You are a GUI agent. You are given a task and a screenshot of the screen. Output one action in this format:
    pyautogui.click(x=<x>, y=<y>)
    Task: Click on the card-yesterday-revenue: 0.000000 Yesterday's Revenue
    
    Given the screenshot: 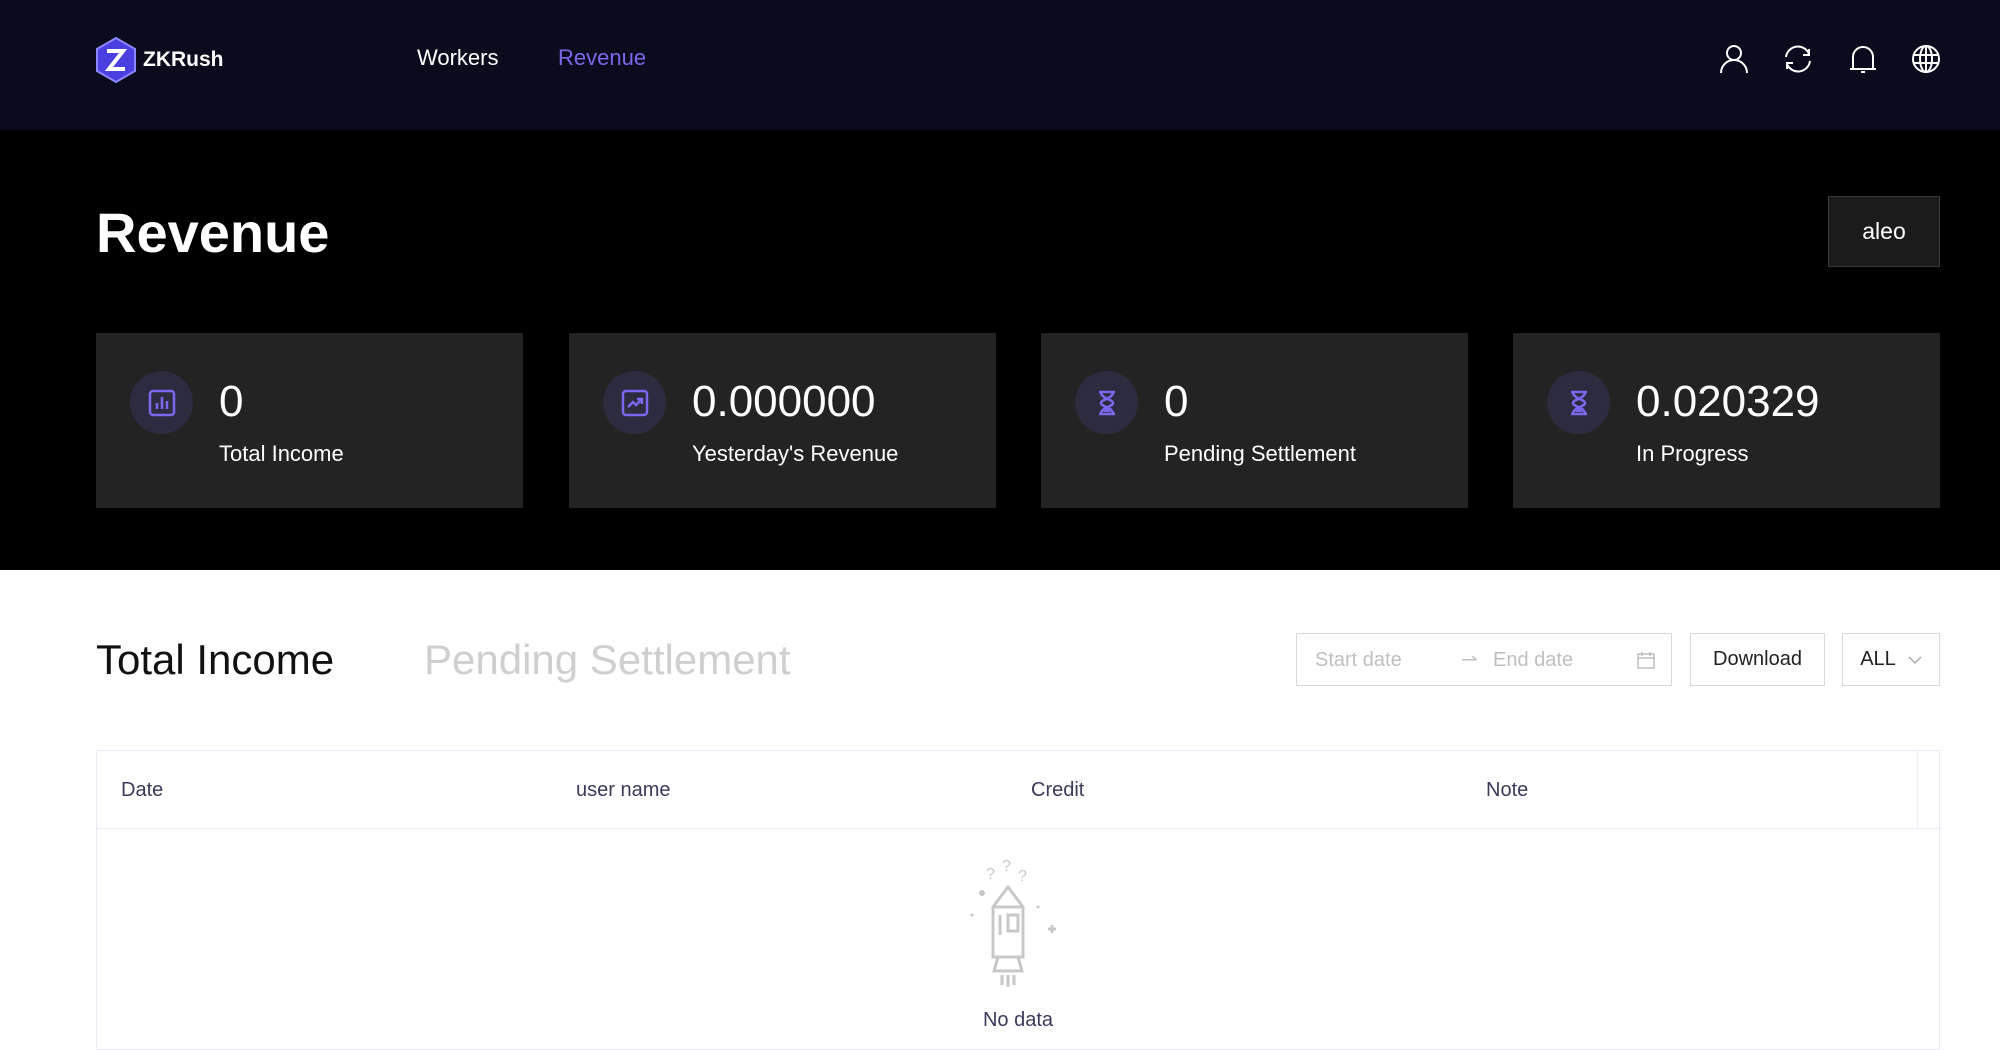 What is the action you would take?
    pyautogui.click(x=782, y=420)
    